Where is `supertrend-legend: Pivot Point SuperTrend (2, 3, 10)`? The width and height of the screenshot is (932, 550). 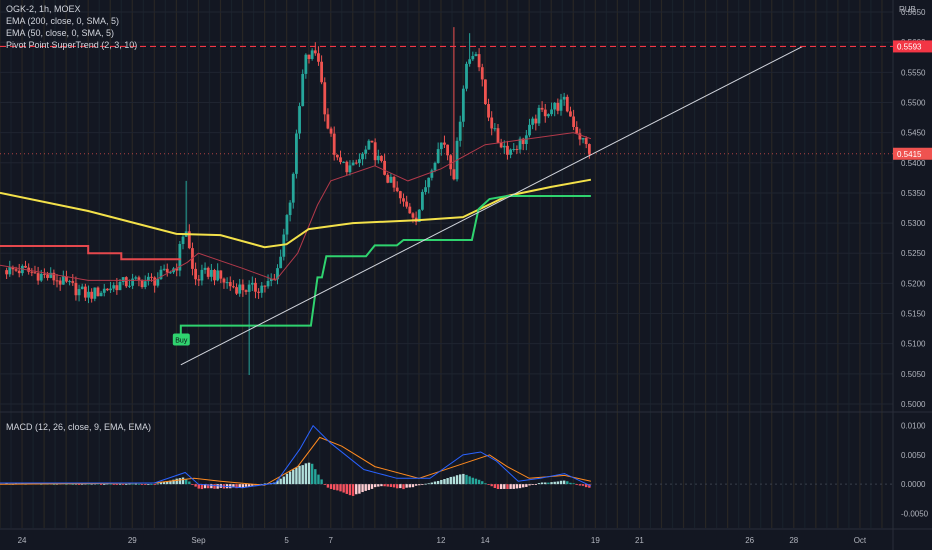 supertrend-legend: Pivot Point SuperTrend (2, 3, 10) is located at coordinates (72, 45).